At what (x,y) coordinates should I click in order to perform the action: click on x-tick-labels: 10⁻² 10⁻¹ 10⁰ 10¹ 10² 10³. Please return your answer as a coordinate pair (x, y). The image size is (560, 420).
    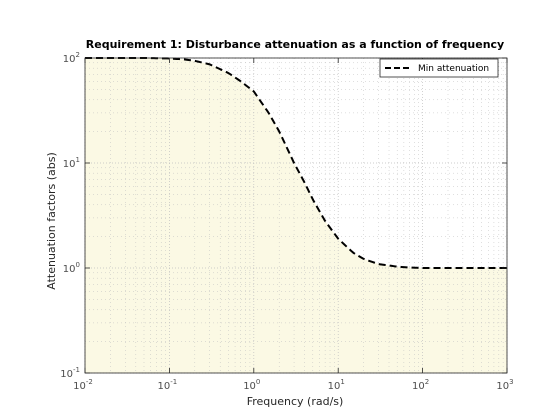
    Looking at the image, I should click on (293, 385).